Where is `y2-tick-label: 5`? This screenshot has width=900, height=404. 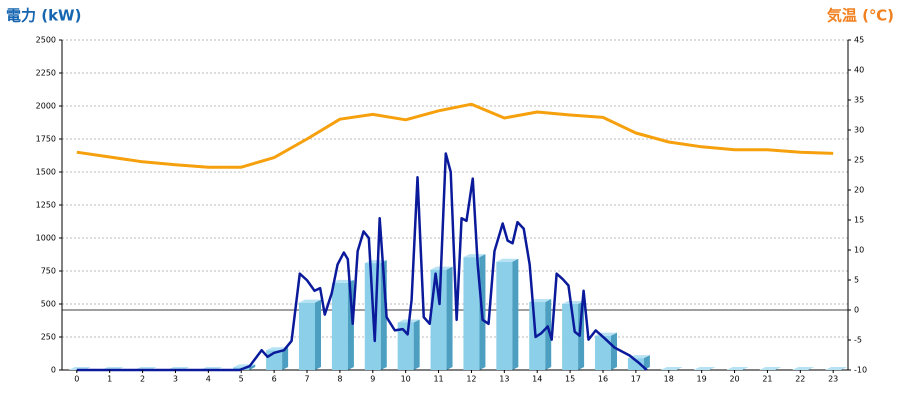
y2-tick-label: 5 is located at coordinates (856, 280).